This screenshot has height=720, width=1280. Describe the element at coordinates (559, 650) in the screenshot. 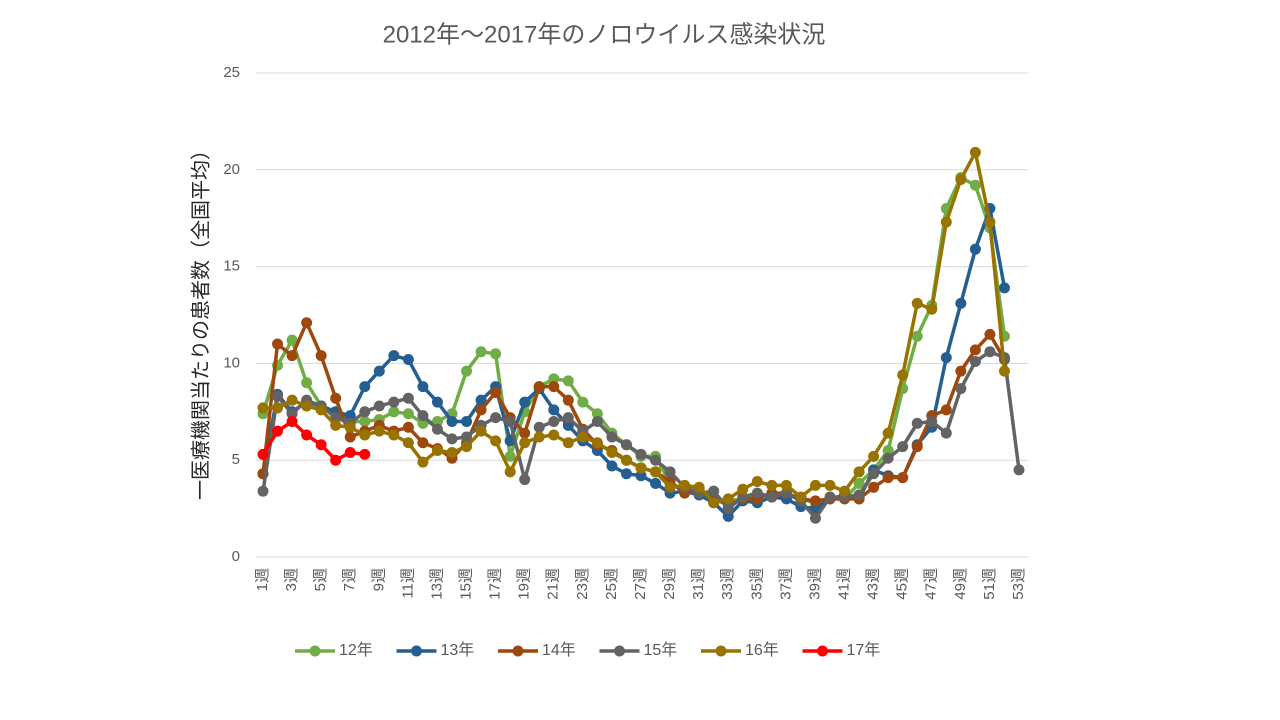

I see `legend-label: 14年` at that location.